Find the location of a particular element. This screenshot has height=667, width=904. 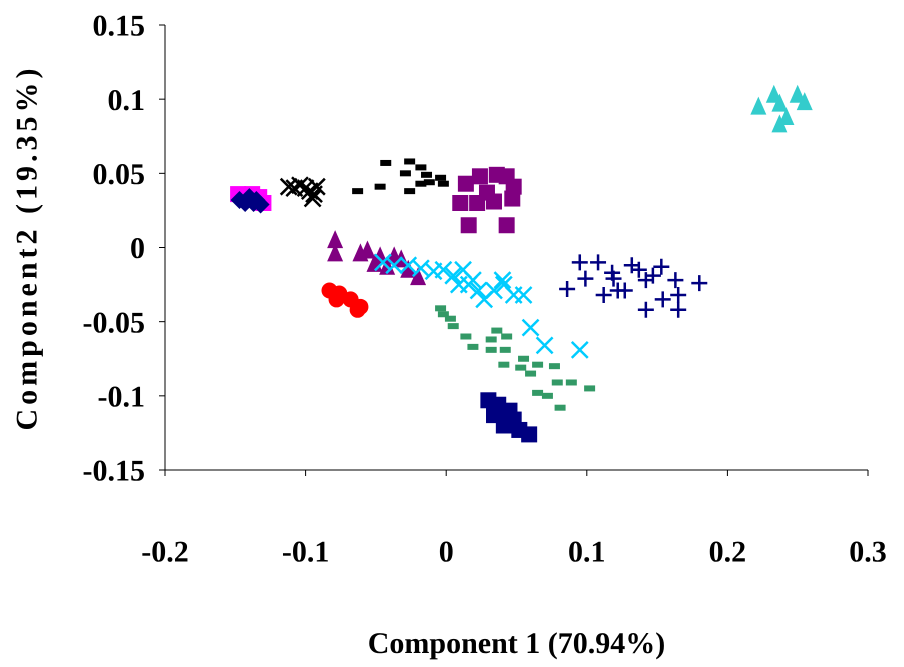

y-tick-label: -0.1 is located at coordinates (121, 397).